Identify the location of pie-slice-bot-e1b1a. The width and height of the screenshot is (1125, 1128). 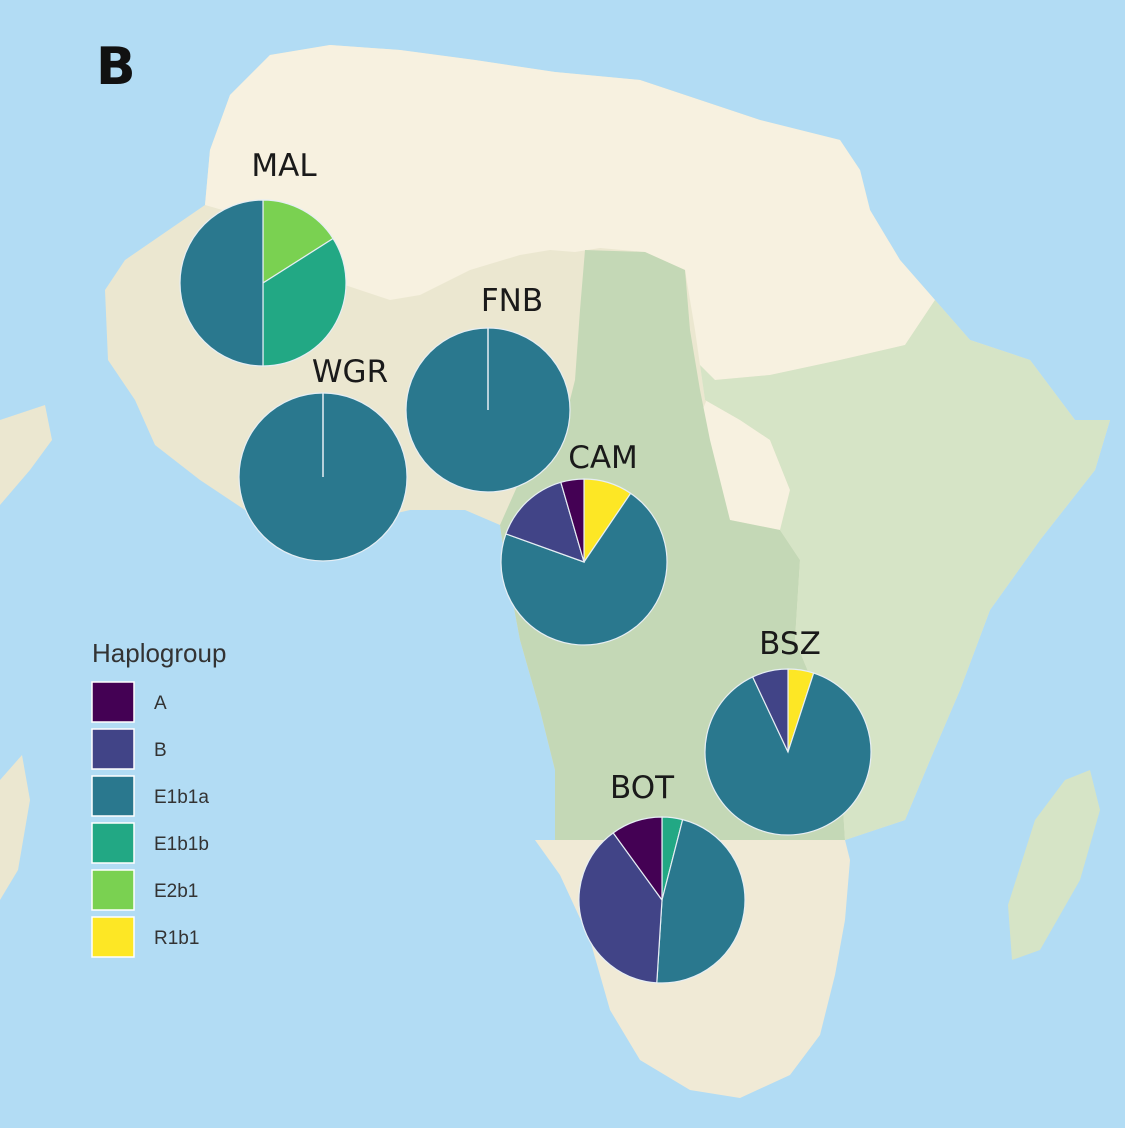
(701, 901).